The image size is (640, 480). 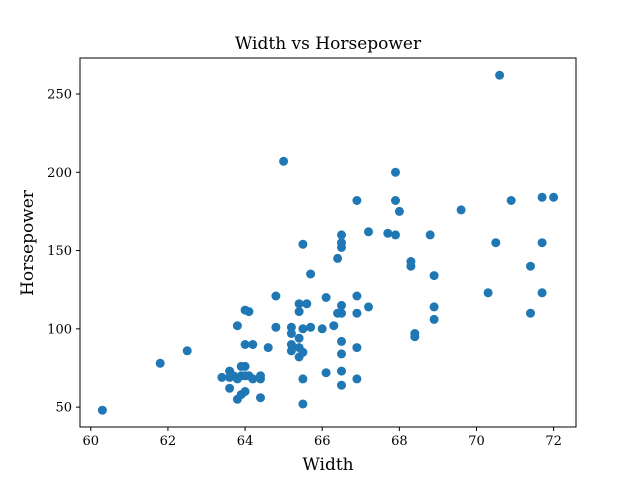 I want to click on x-tick-label: 72, so click(x=553, y=441).